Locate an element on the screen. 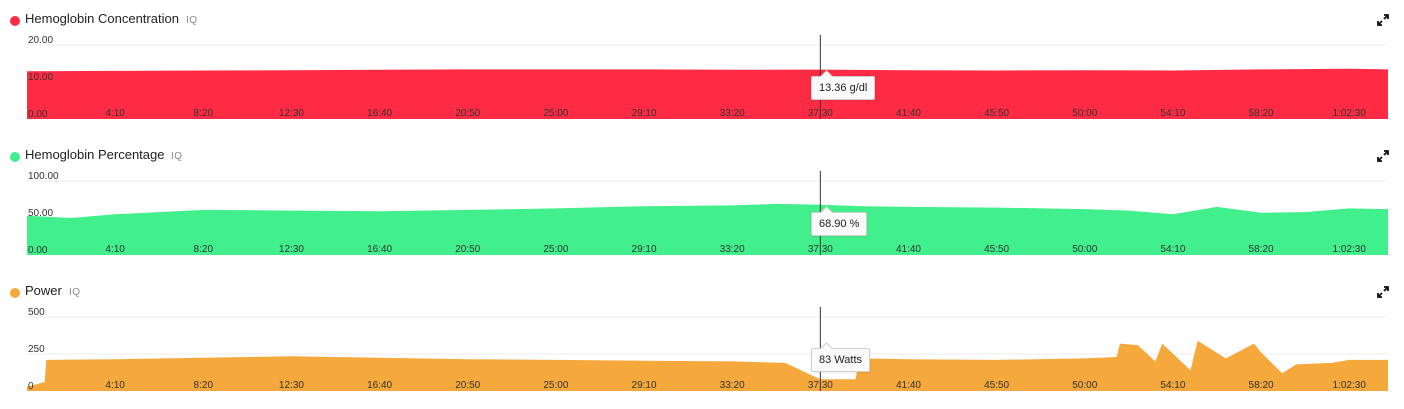  y-tick-label: 10.00 is located at coordinates (40, 77).